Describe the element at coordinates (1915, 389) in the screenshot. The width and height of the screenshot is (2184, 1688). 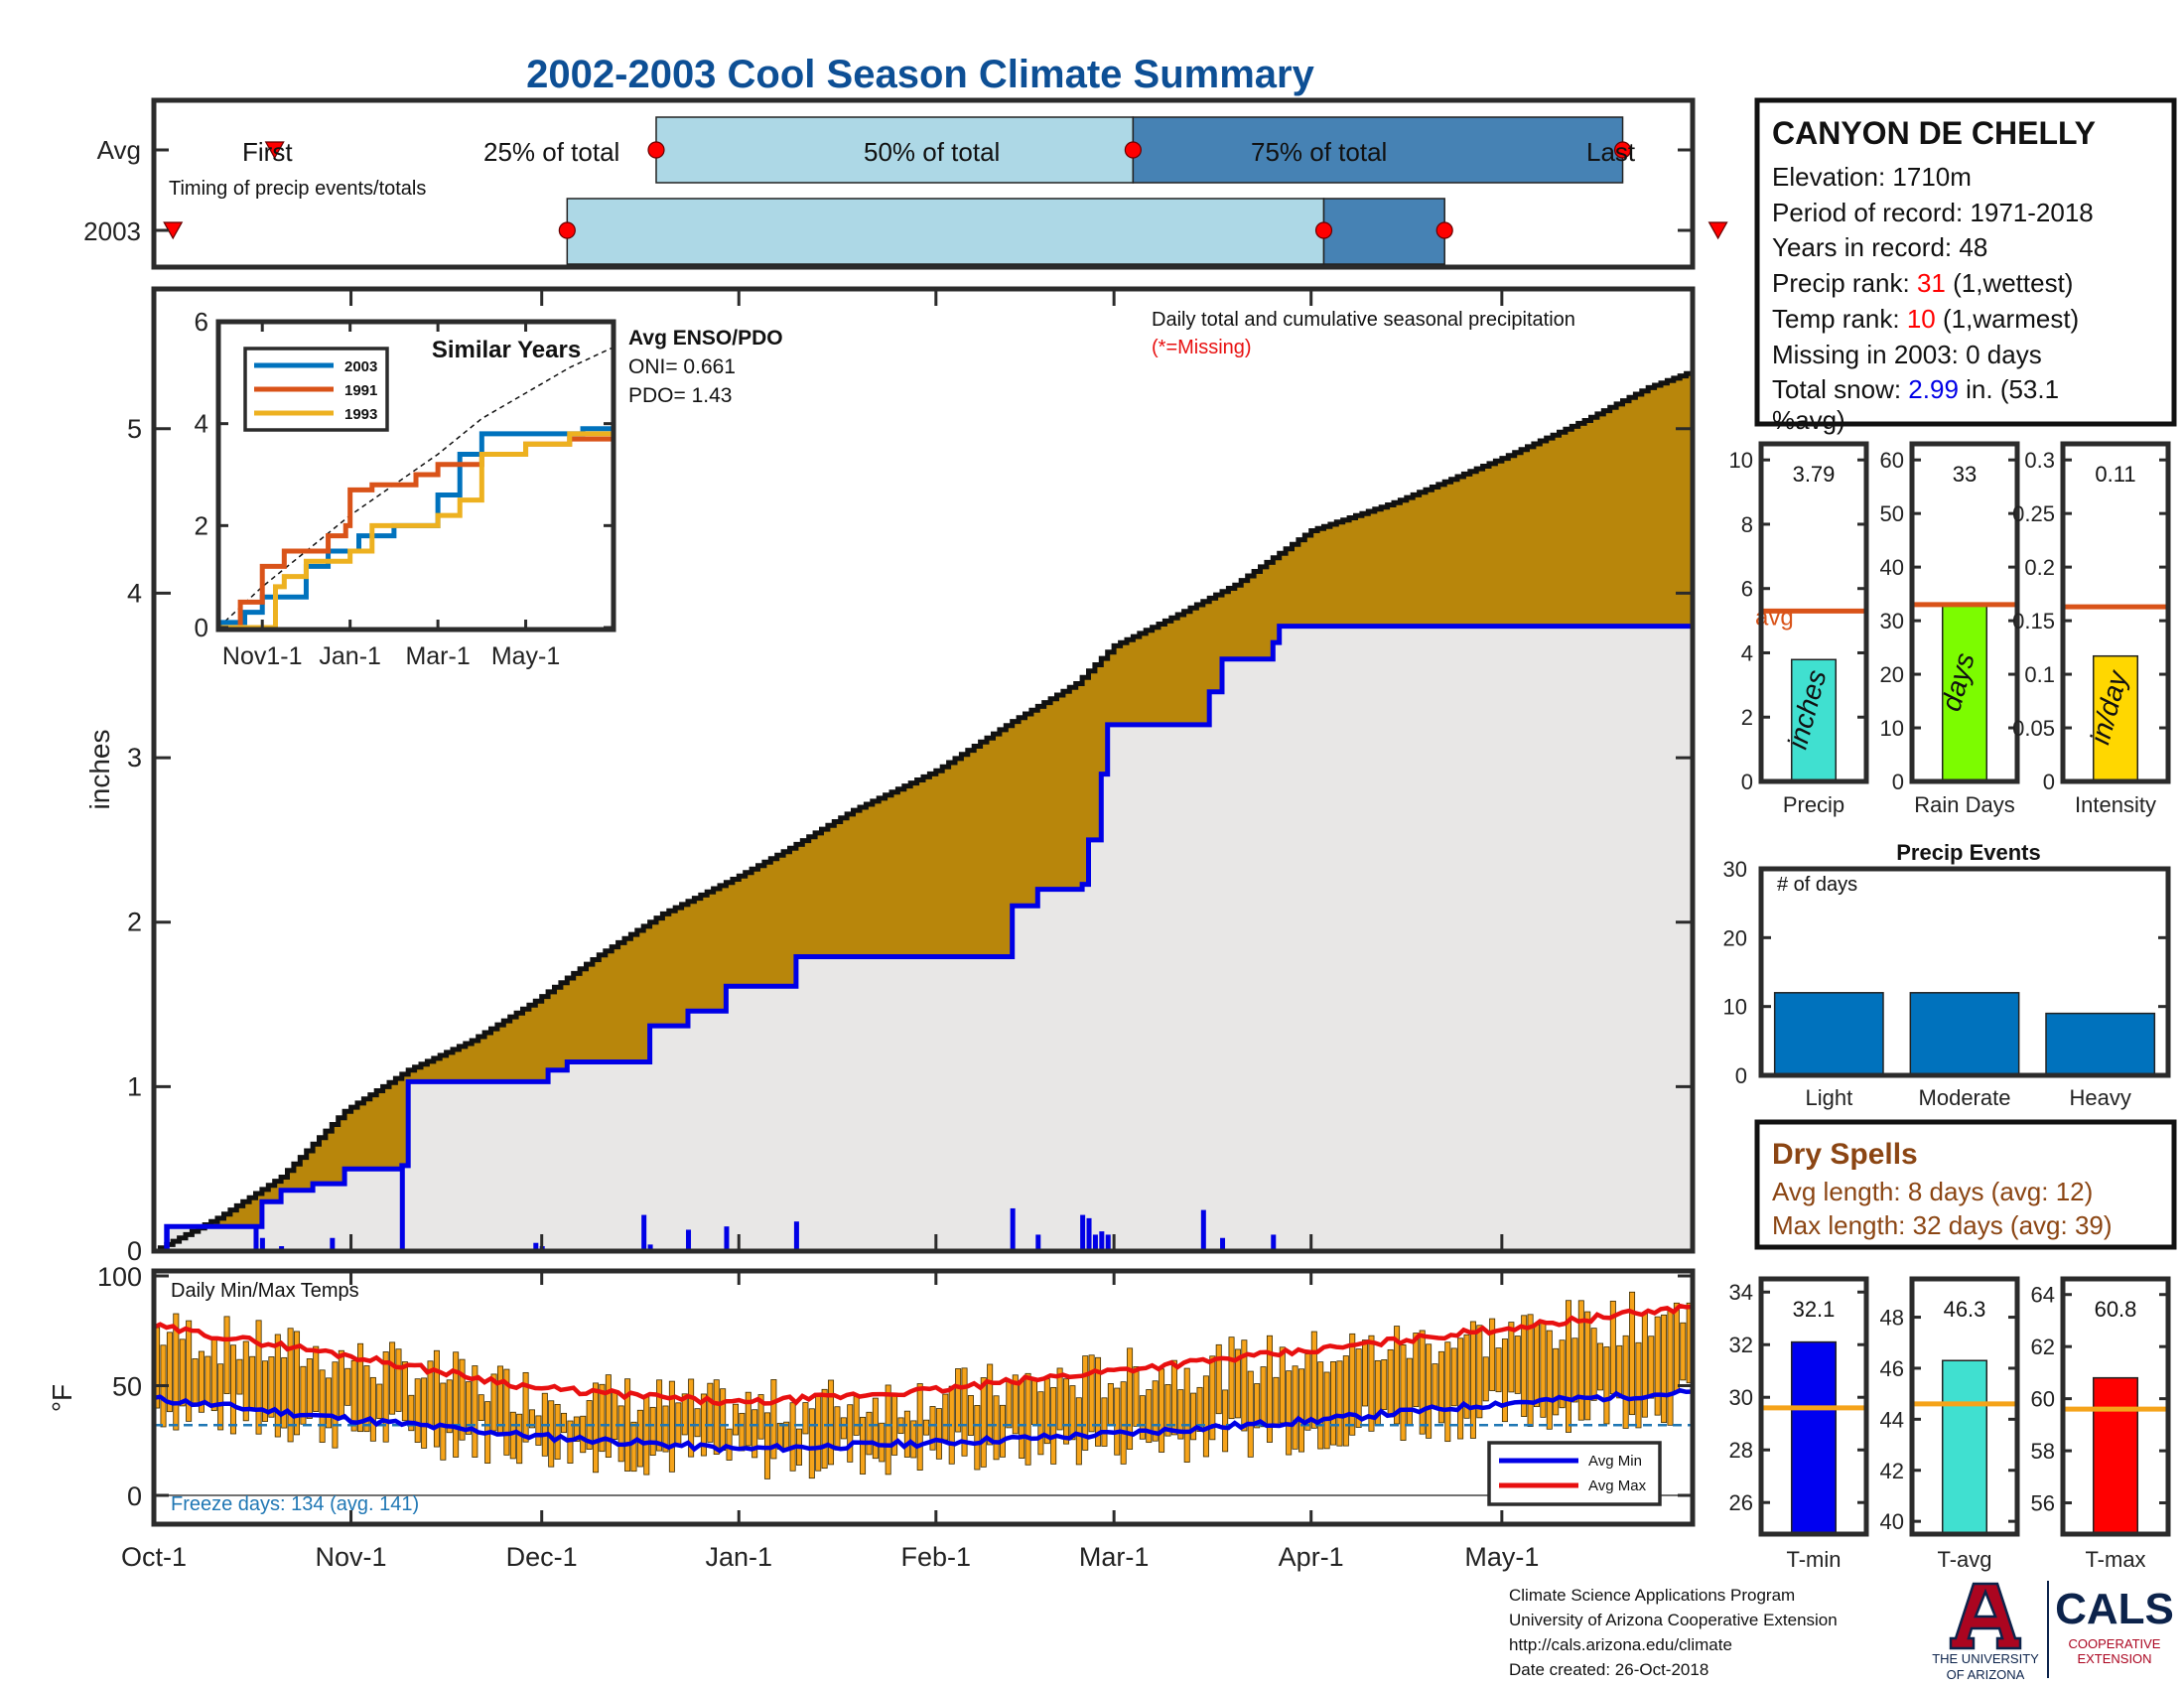
I see `station-snow: Total snow: 2.99 in. (53.1` at that location.